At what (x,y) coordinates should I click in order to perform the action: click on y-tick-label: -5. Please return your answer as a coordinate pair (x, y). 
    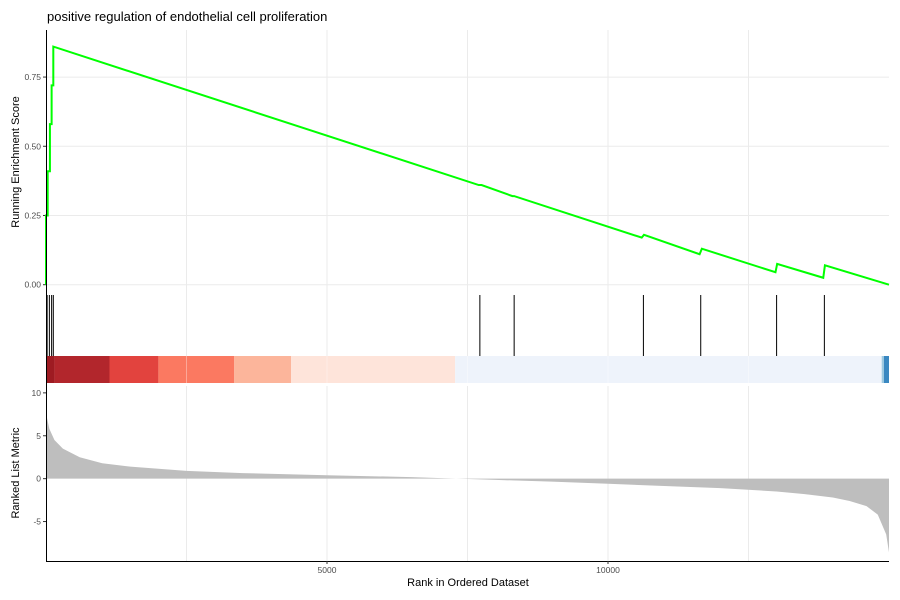
    Looking at the image, I should click on (37, 522).